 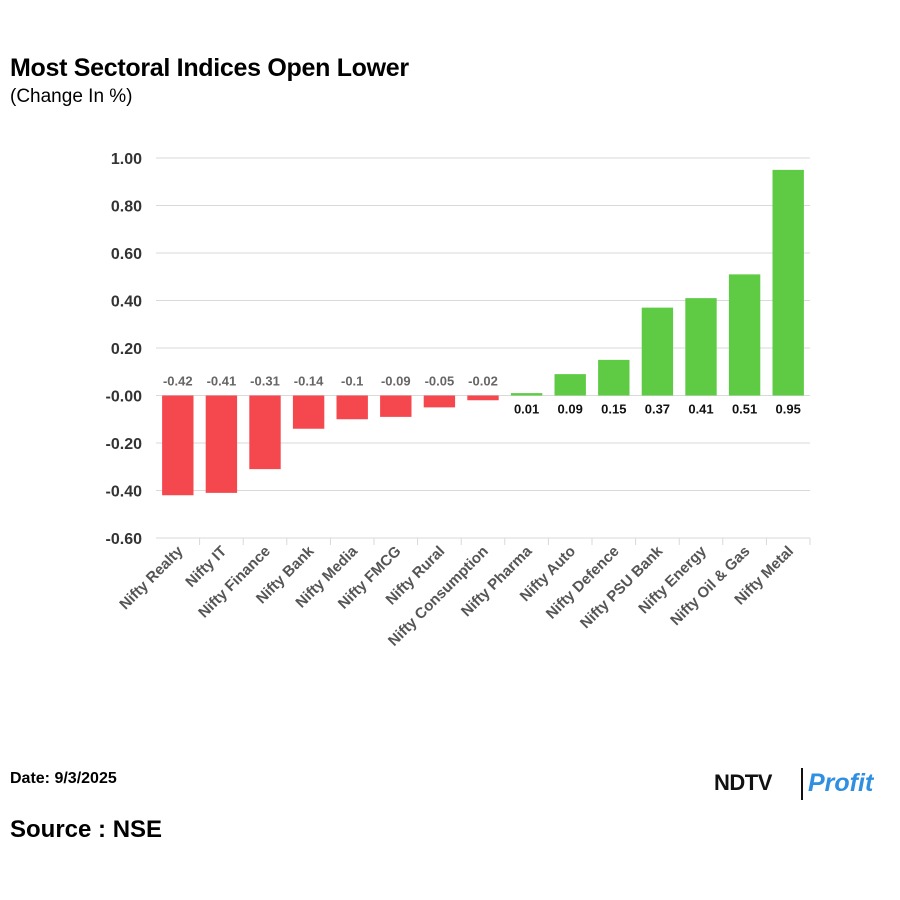 I want to click on x-tick-label: Nifty Realty, so click(x=151, y=577).